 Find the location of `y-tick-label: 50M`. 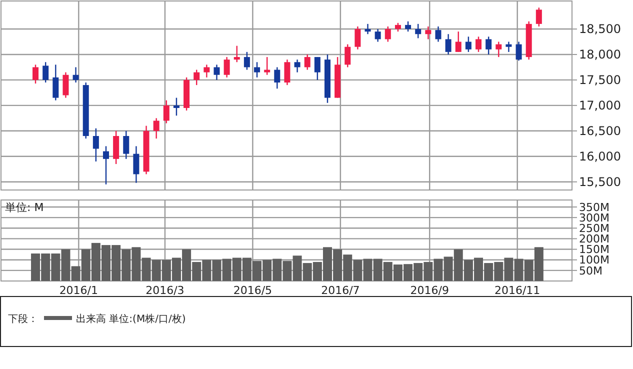

y-tick-label: 50M is located at coordinates (590, 271).